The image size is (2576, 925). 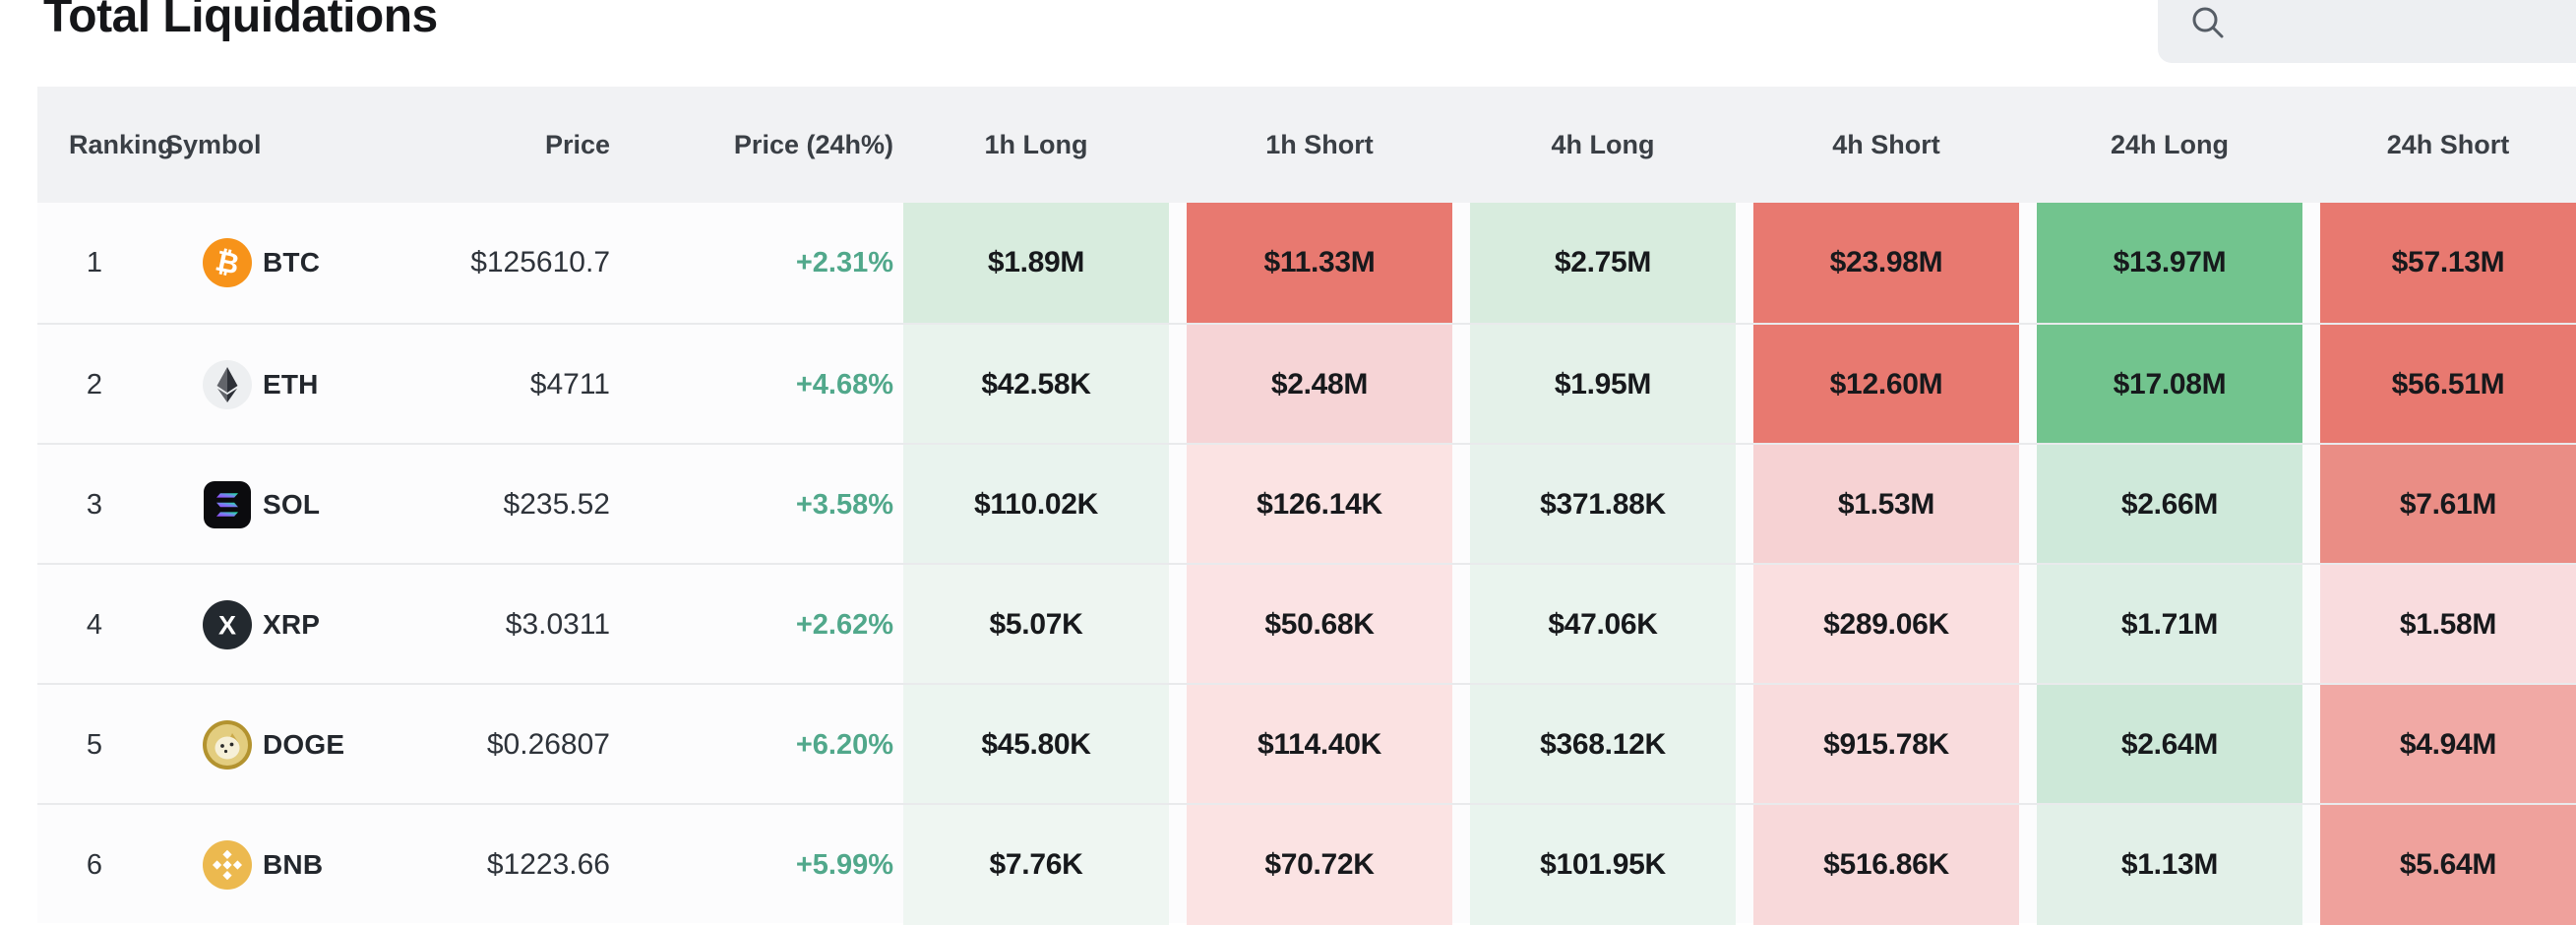 What do you see at coordinates (2448, 625) in the screenshot?
I see `liquidation-cell-24h-short: $1.58M` at bounding box center [2448, 625].